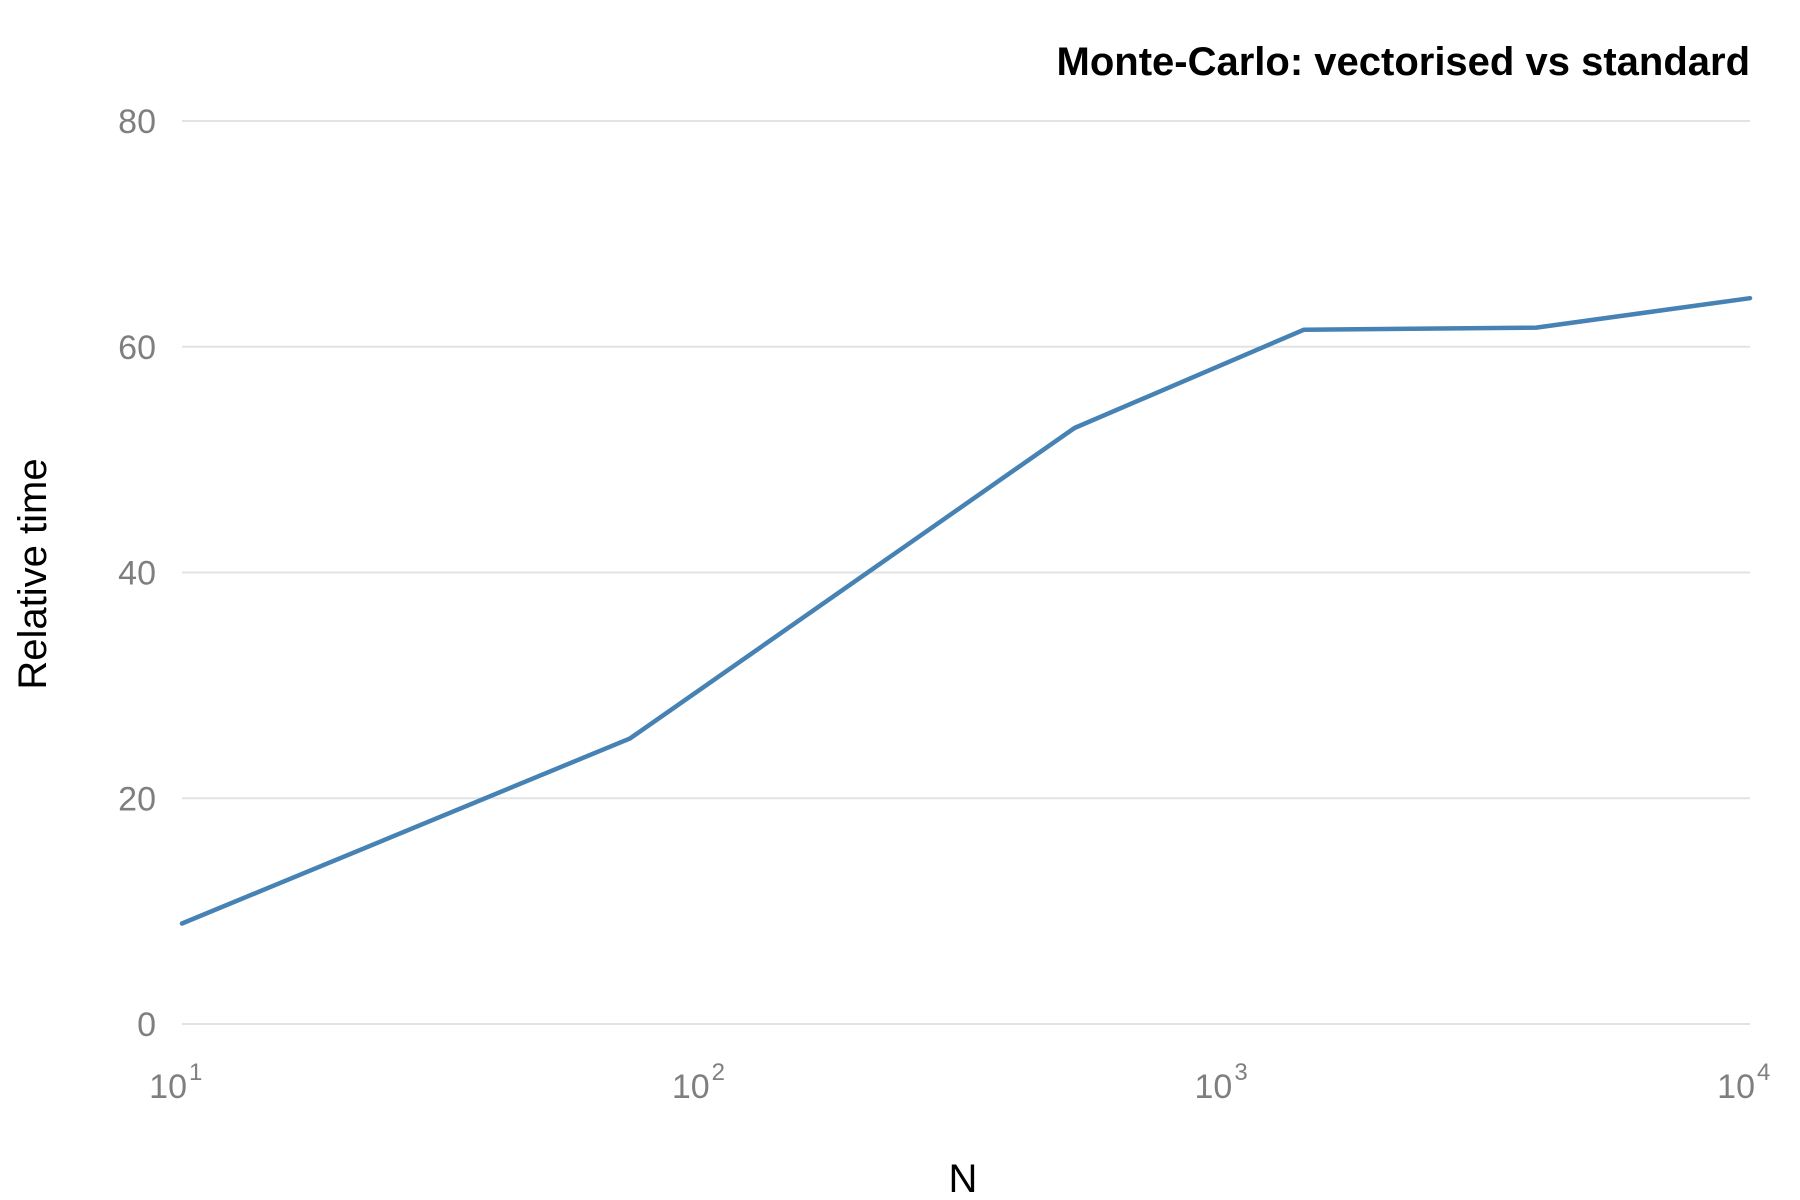 This screenshot has height=1200, width=1800. I want to click on y-axis-title: Relative time, so click(33, 573).